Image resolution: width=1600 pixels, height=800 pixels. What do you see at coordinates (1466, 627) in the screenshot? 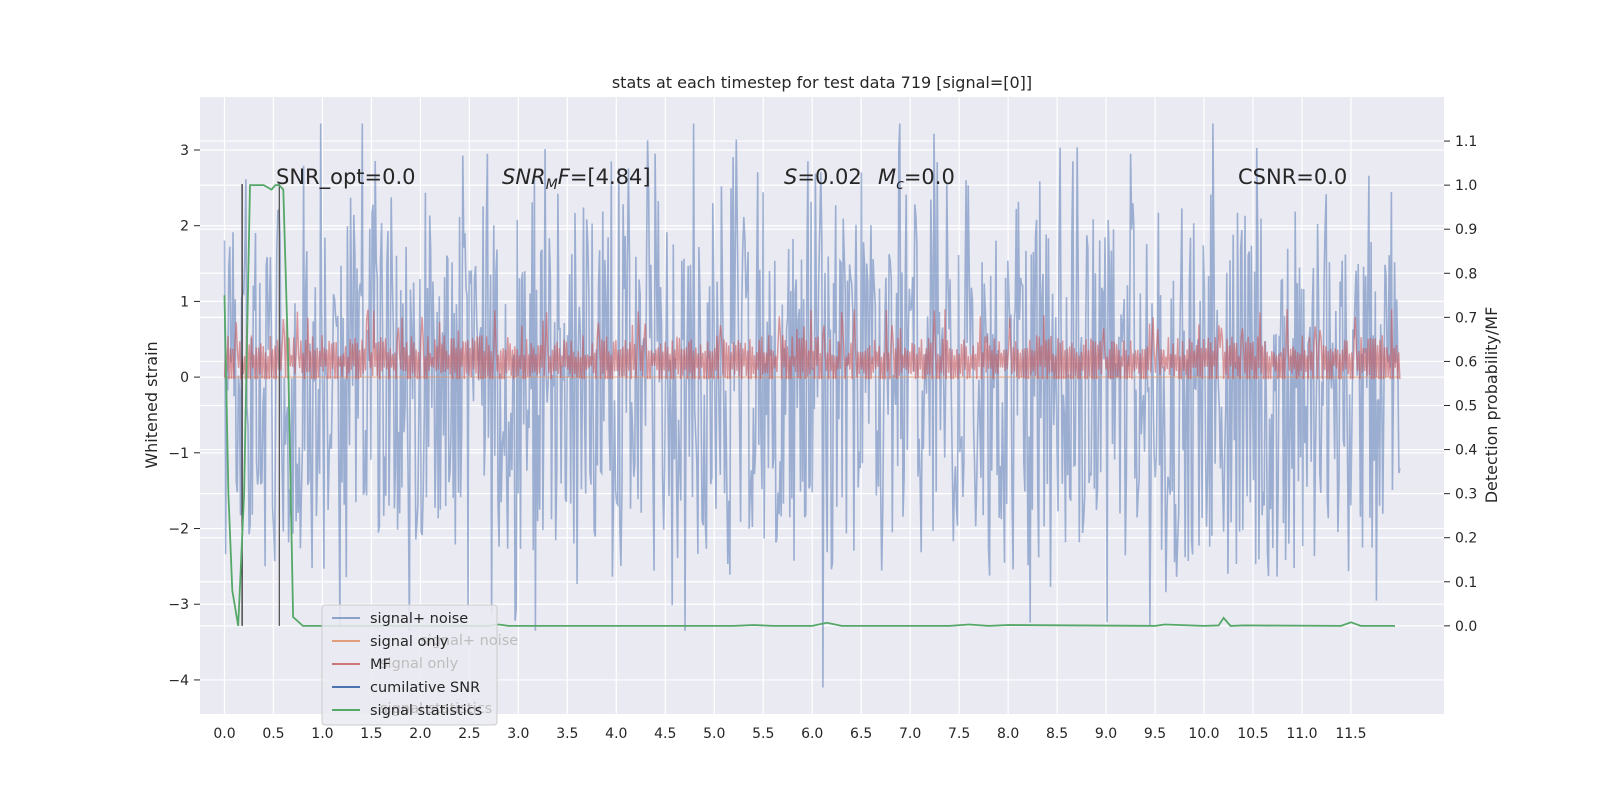
I see `right-tick-label: 0.0` at bounding box center [1466, 627].